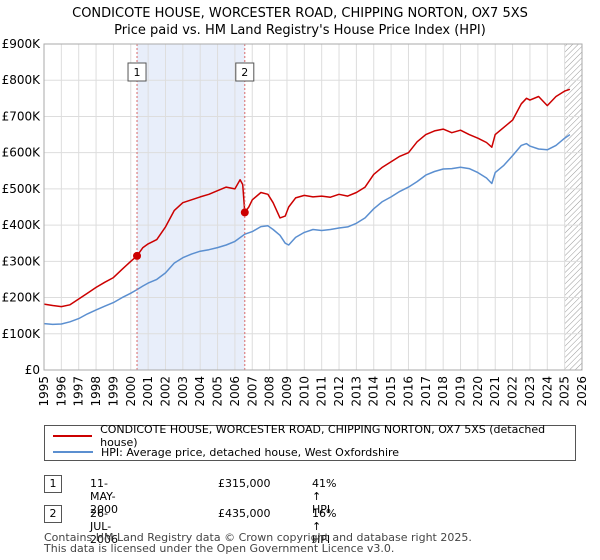 This screenshot has width=600, height=560. Describe the element at coordinates (44, 391) in the screenshot. I see `x-tick-label: 1995` at that location.